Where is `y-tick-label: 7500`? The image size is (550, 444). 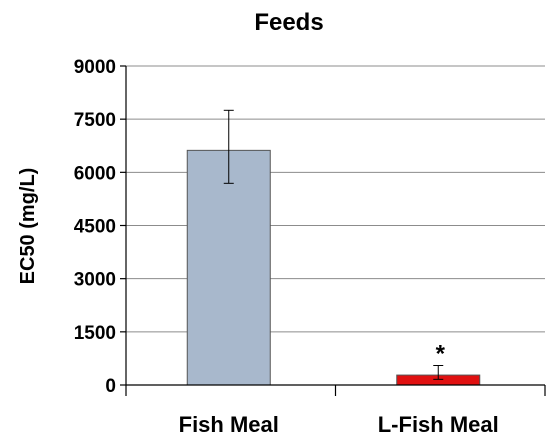 y-tick-label: 7500 is located at coordinates (95, 120).